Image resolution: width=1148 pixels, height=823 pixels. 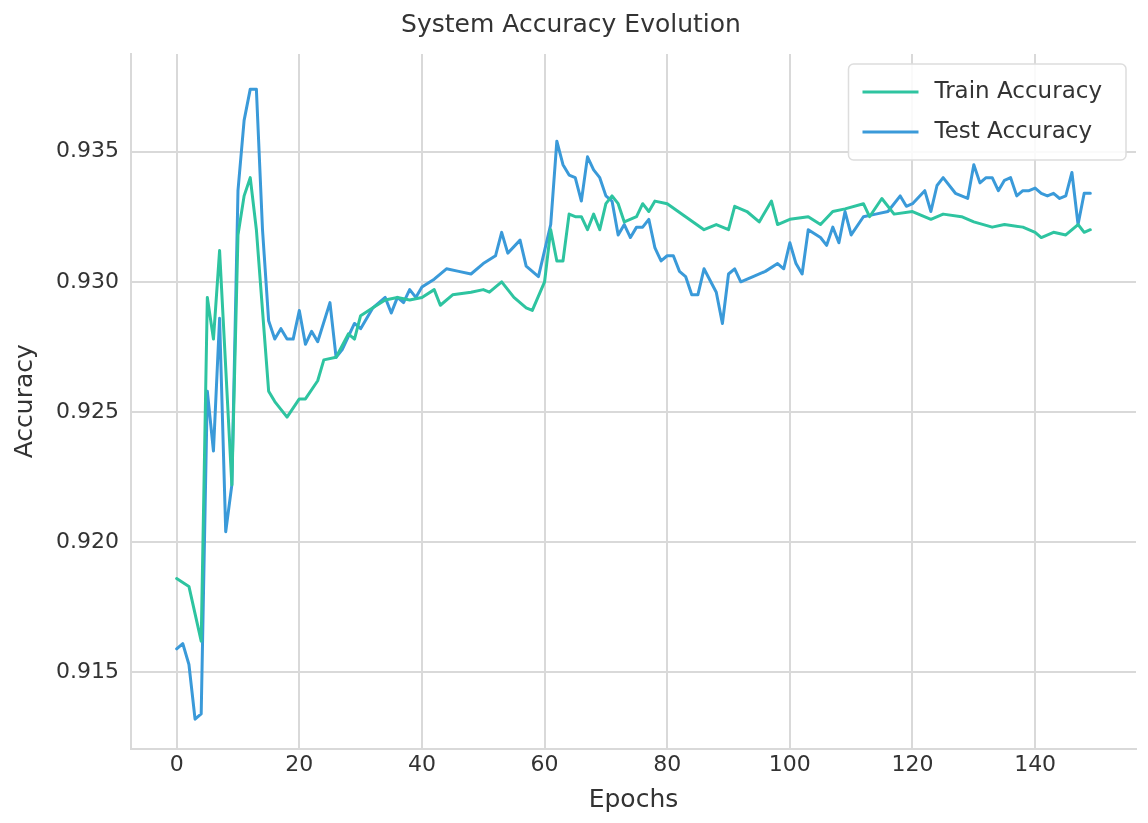 I want to click on y-axis-title: Accuracy, so click(x=23, y=401).